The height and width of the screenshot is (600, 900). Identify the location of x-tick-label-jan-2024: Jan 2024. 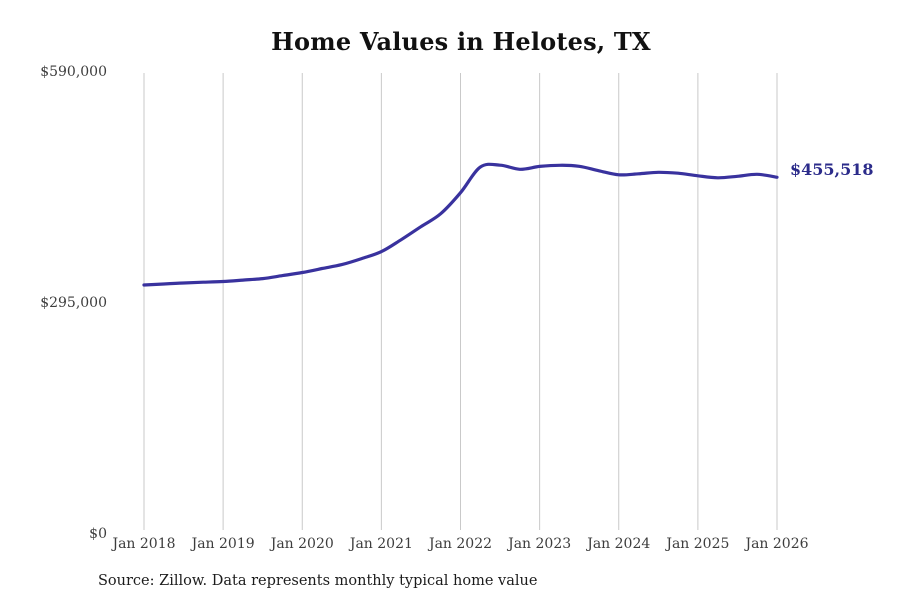
(619, 544).